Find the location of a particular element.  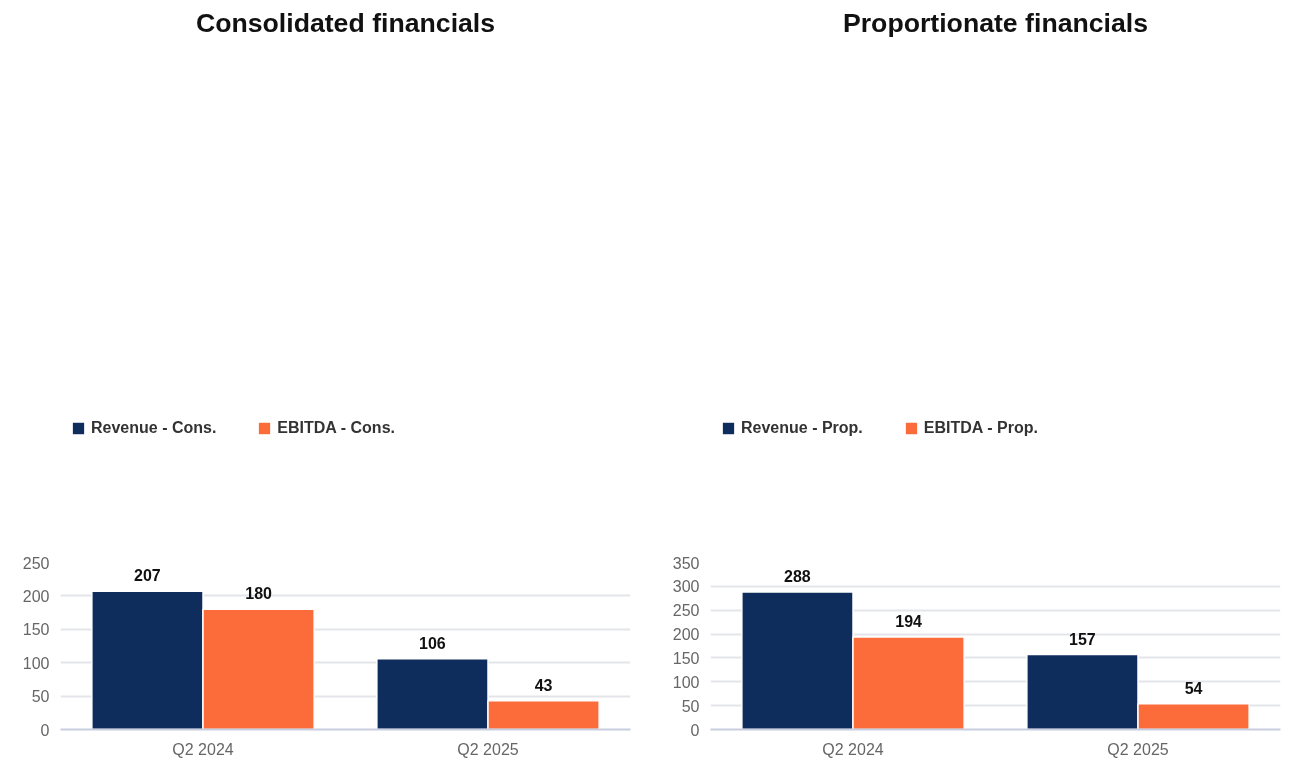

y-tick-label: 350 is located at coordinates (686, 563).